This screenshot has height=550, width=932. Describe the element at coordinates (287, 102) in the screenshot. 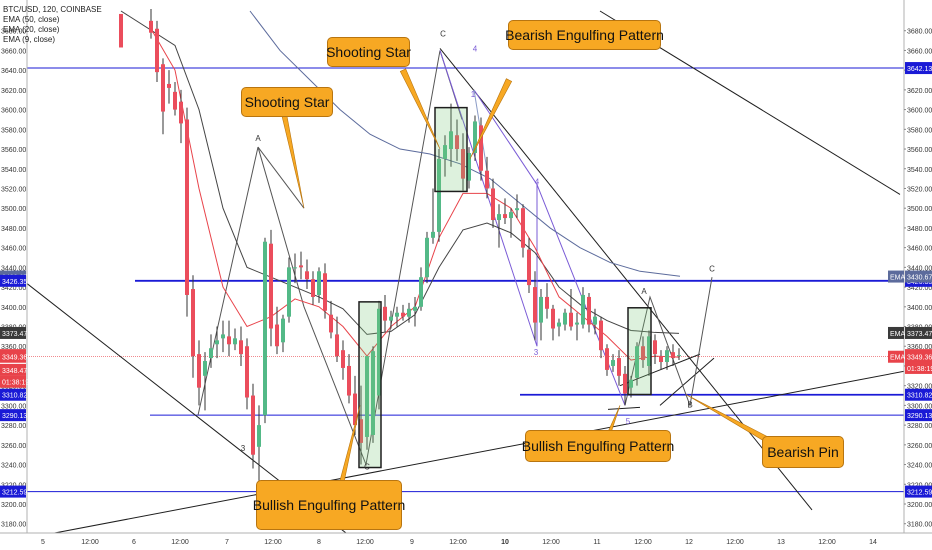

I see `callout-shooting-star-left: Shooting Star` at that location.